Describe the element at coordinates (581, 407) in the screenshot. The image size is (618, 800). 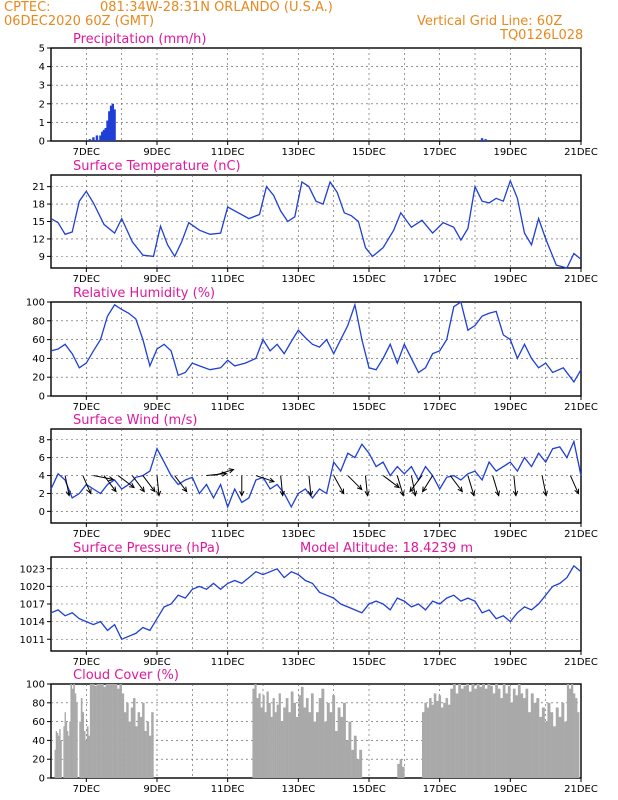
I see `xtick-label-3: 21DEC` at that location.